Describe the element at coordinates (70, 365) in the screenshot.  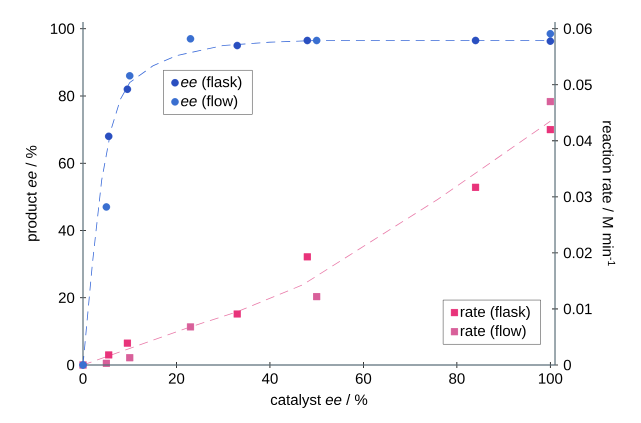
I see `y-tick-label: 0` at that location.